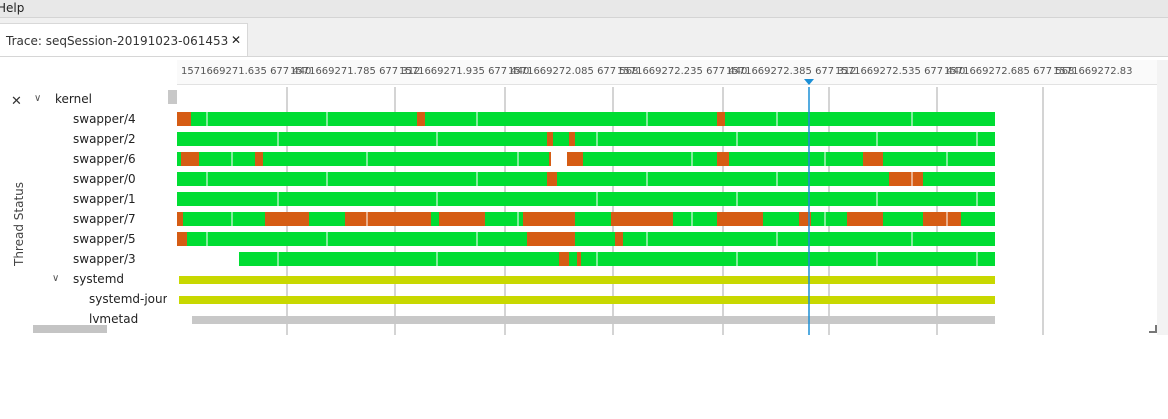  What do you see at coordinates (584, 9) in the screenshot?
I see `menu-bar: Help` at bounding box center [584, 9].